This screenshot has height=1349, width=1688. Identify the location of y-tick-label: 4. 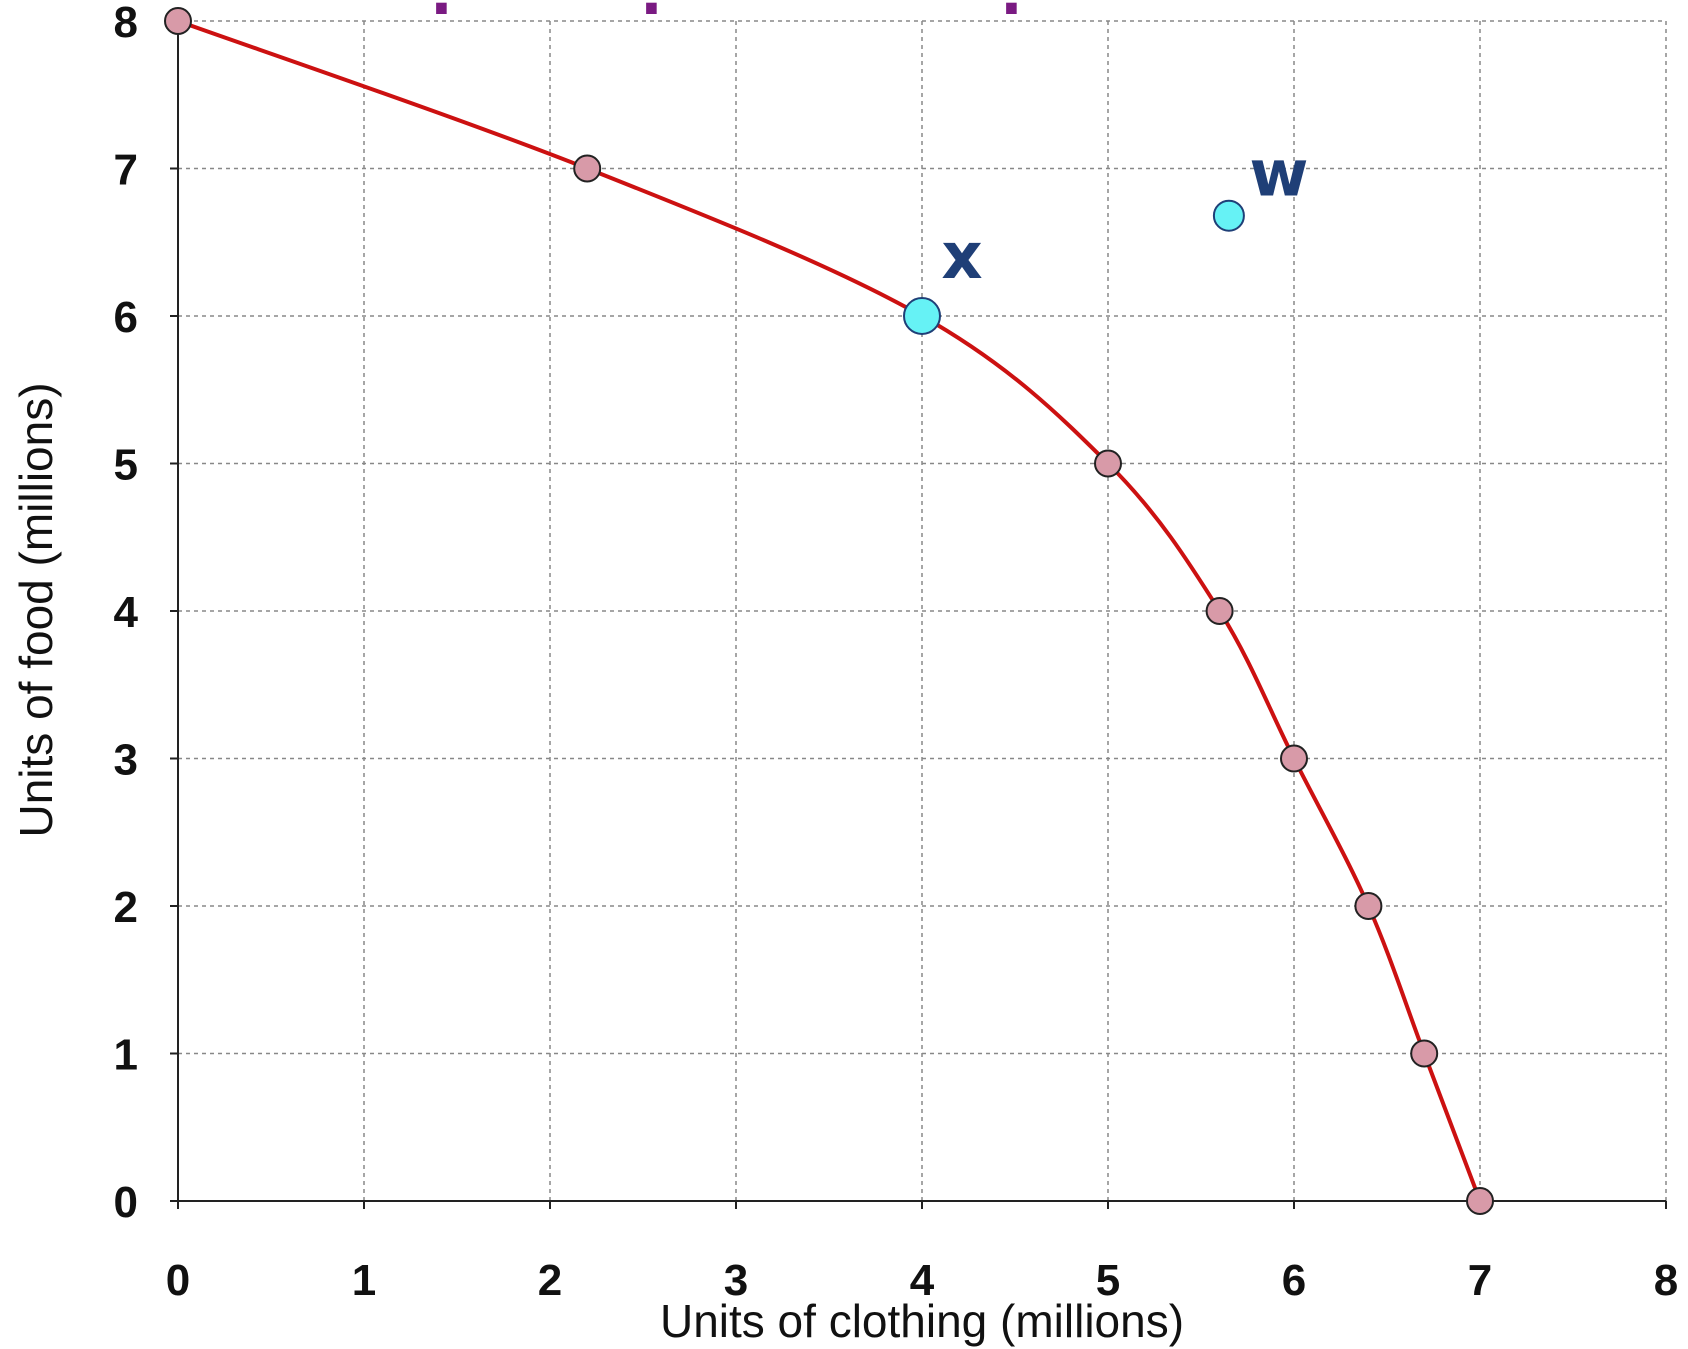
(126, 612).